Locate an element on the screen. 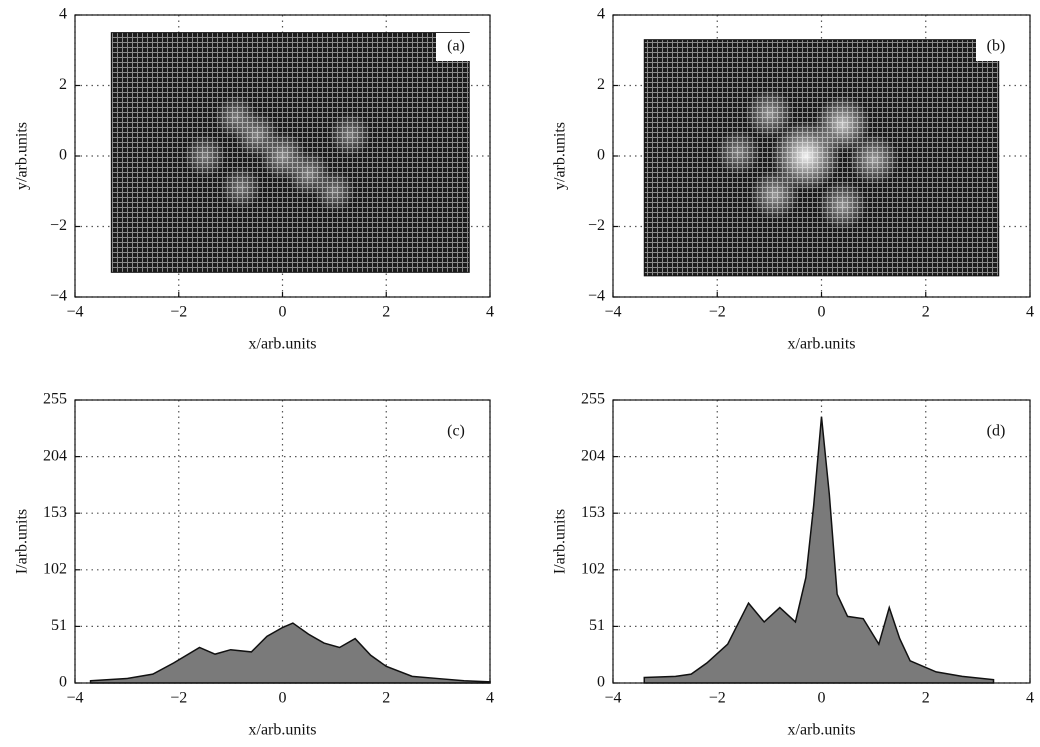 The image size is (1040, 747). panel-label: (c) is located at coordinates (456, 431).